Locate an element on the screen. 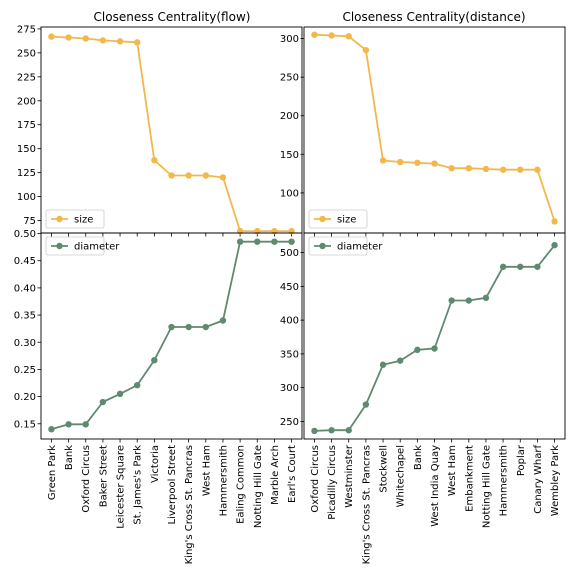 This screenshot has height=576, width=576. x-tick-label: Wembley Park is located at coordinates (555, 480).